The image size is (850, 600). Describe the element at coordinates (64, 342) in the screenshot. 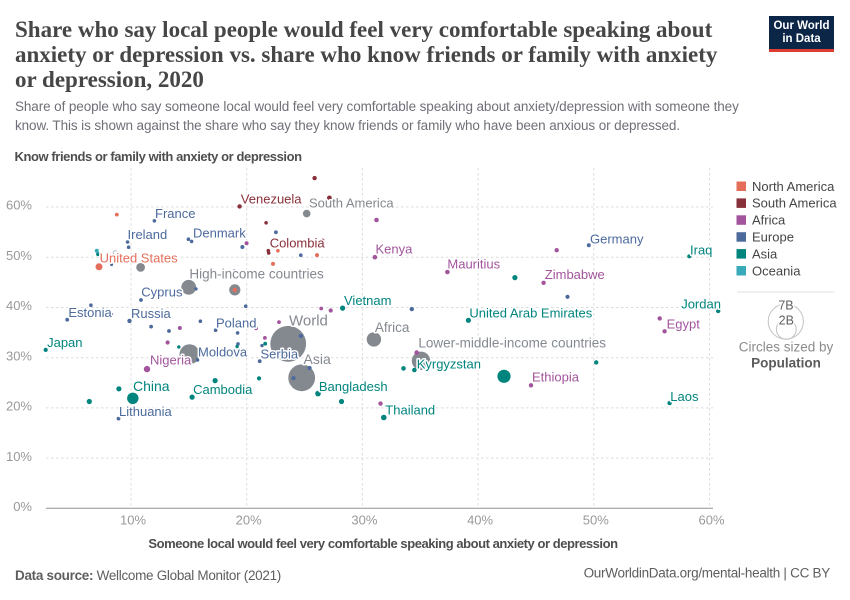

I see `svg-text: Japan` at that location.